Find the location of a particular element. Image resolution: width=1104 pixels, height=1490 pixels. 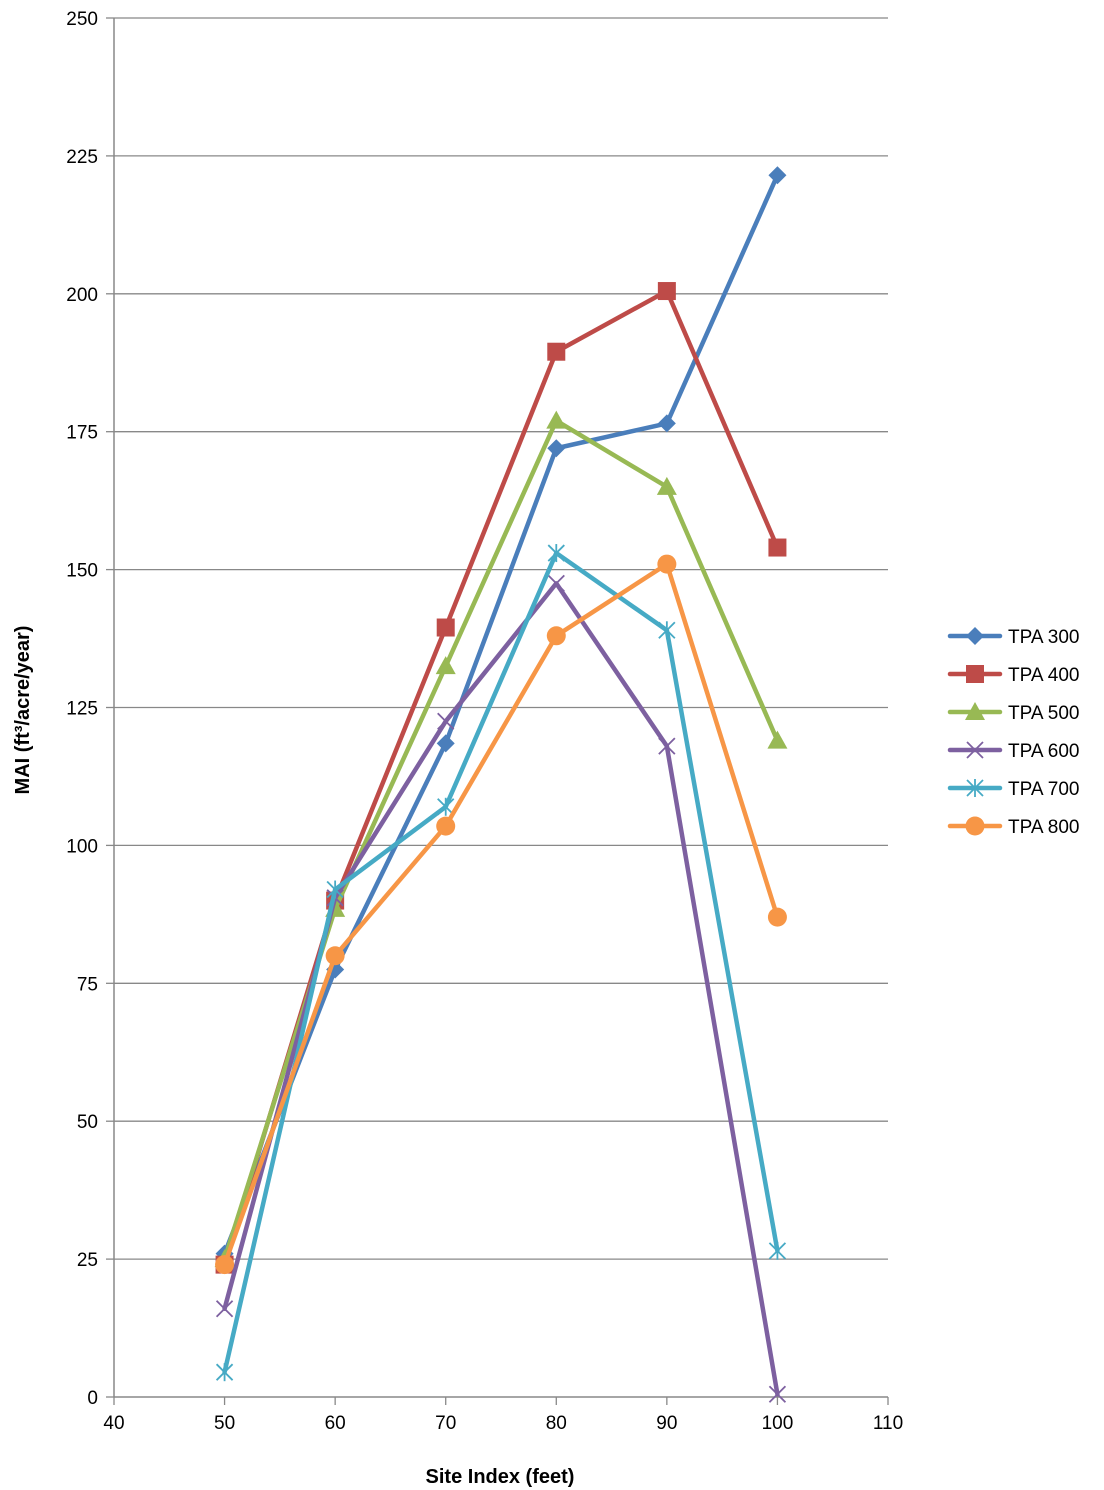

y-tick-label: 75 is located at coordinates (87, 984).